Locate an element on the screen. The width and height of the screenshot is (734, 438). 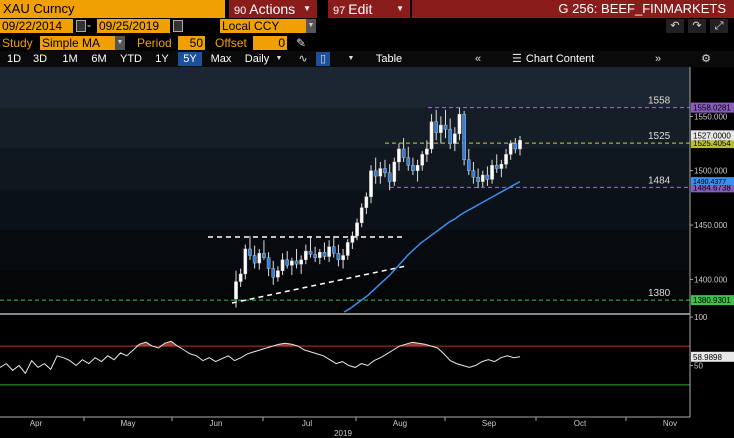
support-line is located at coordinates (319, 284).